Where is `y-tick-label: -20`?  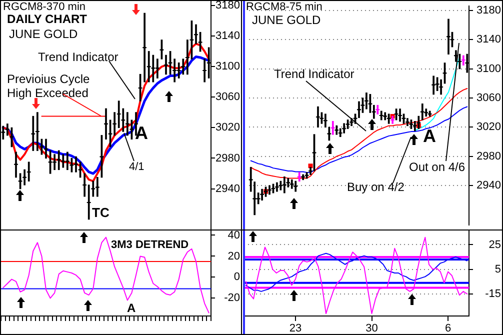
y-tick-label: -20 is located at coordinates (232, 298).